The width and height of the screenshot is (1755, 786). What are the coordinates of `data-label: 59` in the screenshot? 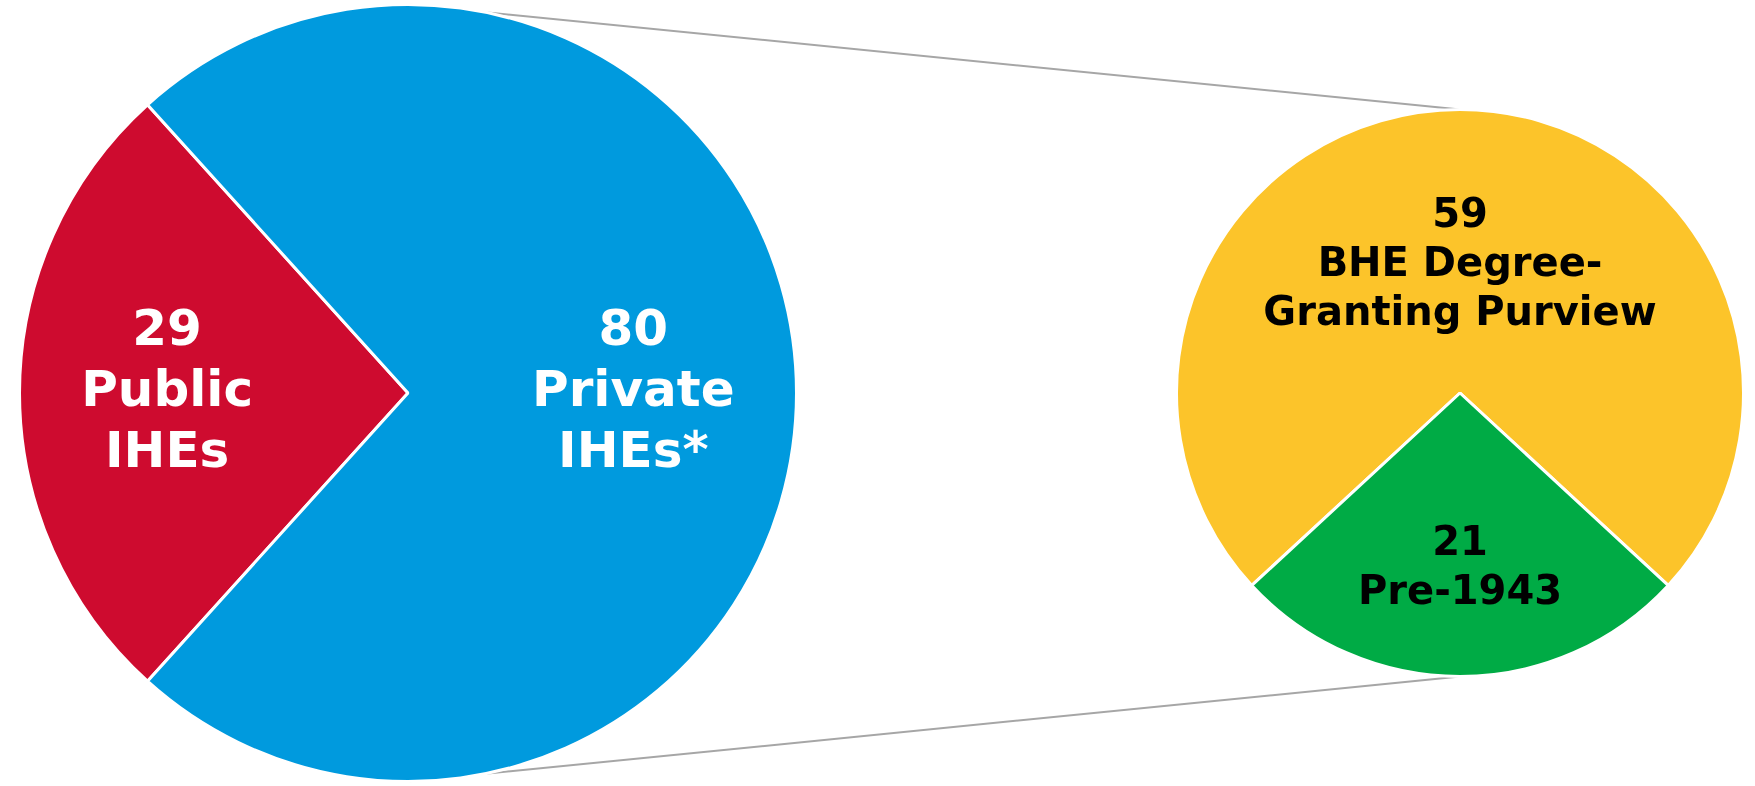 It's located at (1460, 213).